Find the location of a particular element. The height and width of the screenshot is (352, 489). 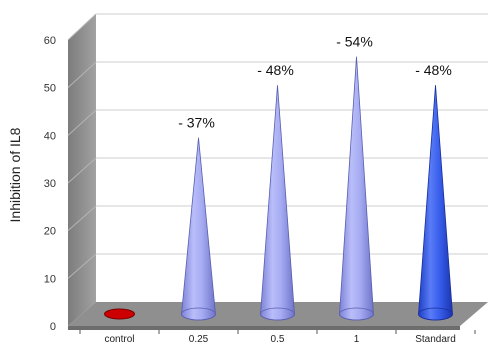

data-label: - 54% is located at coordinates (354, 42).